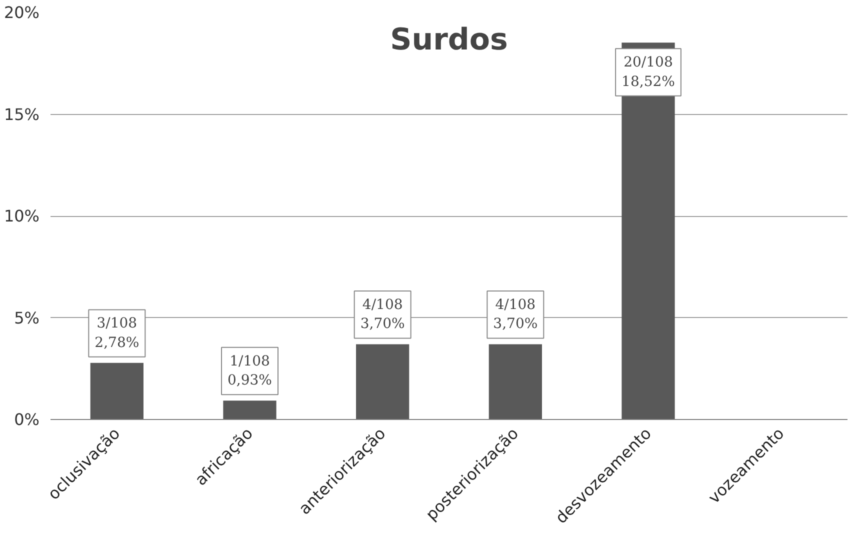 The image size is (857, 536). I want to click on data-label: 3/108 2,78%, so click(117, 333).